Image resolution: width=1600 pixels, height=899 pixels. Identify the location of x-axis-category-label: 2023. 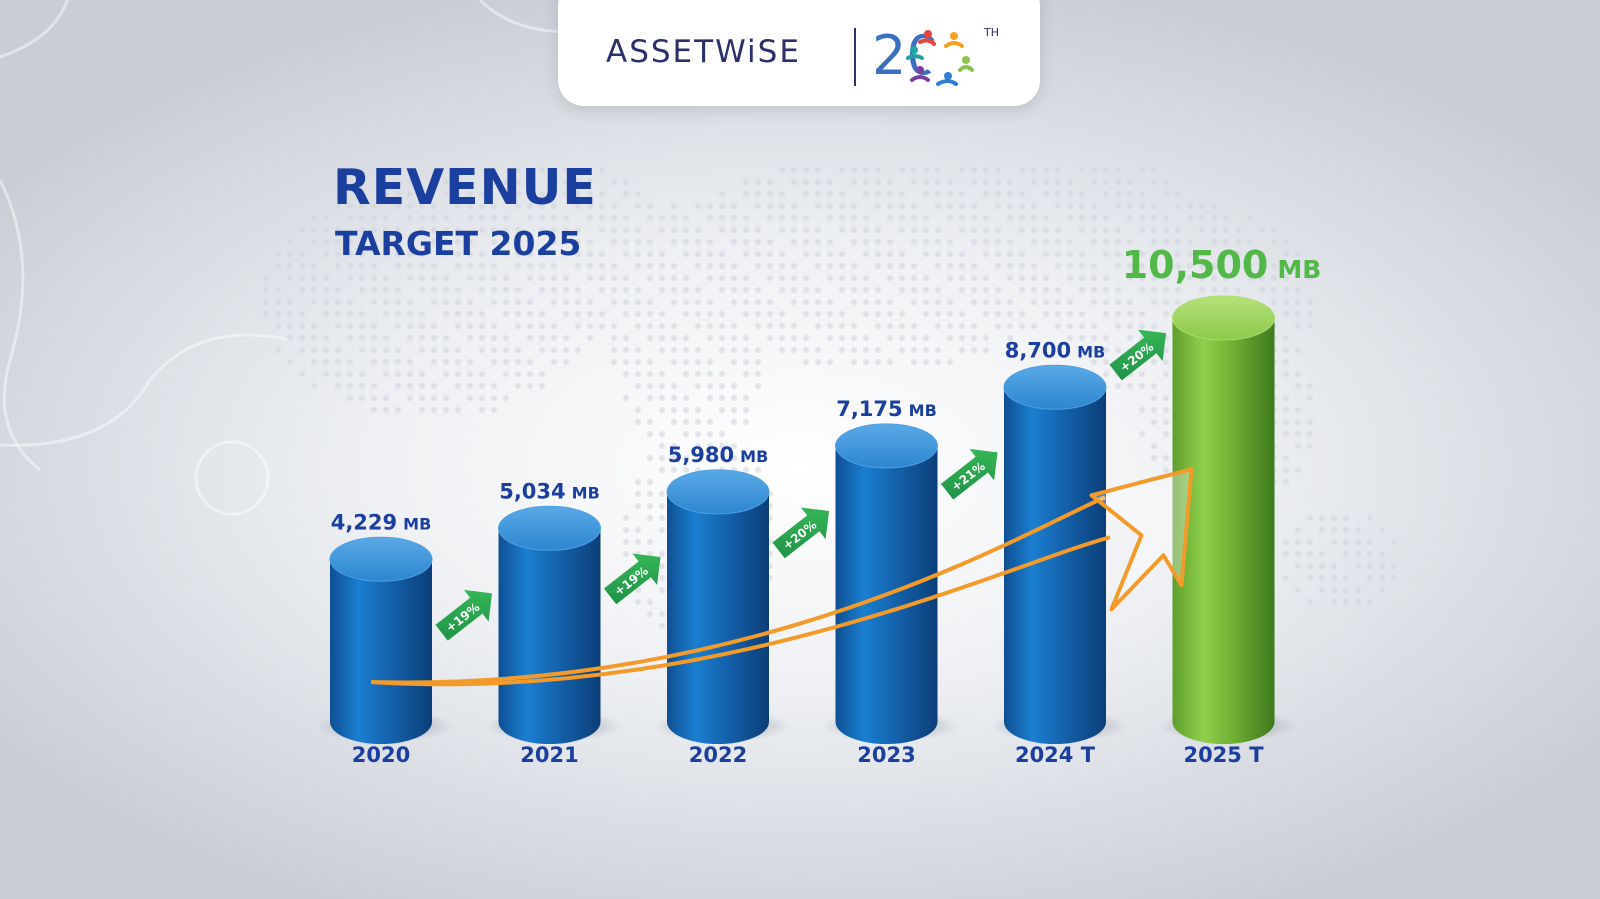
(886, 755).